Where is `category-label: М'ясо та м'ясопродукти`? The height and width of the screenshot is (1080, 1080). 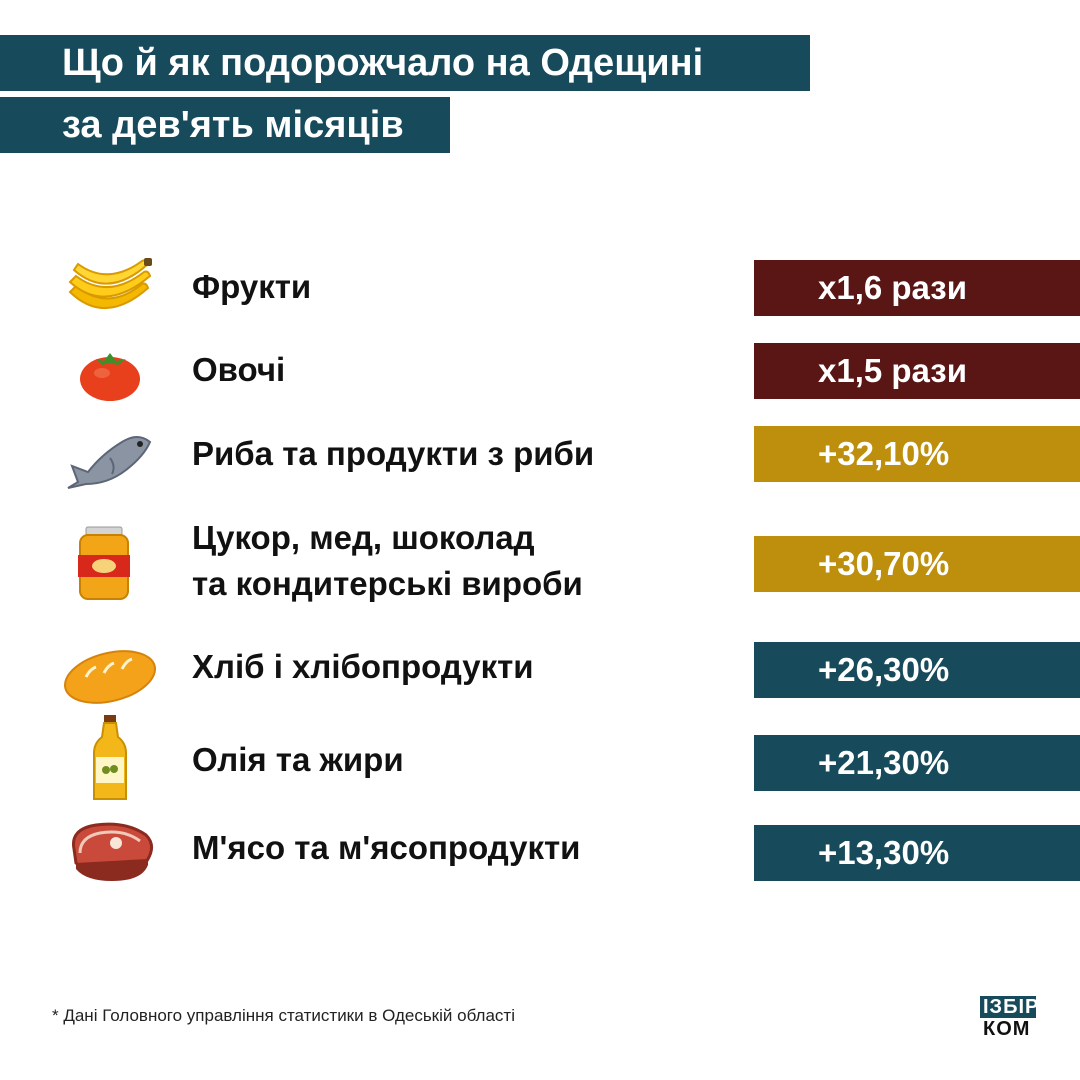
category-label: М'ясо та м'ясопродукти is located at coordinates (386, 847).